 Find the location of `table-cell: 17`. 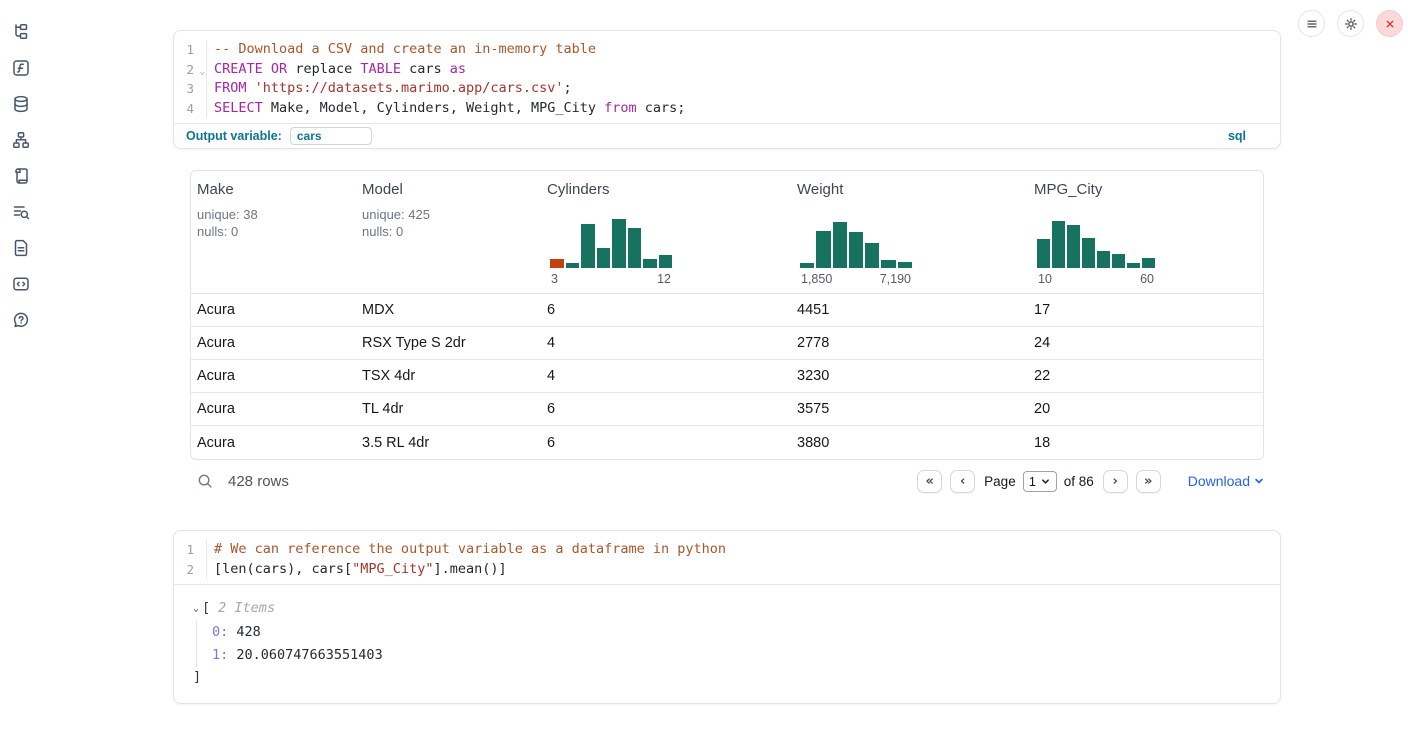

table-cell: 17 is located at coordinates (1042, 310).